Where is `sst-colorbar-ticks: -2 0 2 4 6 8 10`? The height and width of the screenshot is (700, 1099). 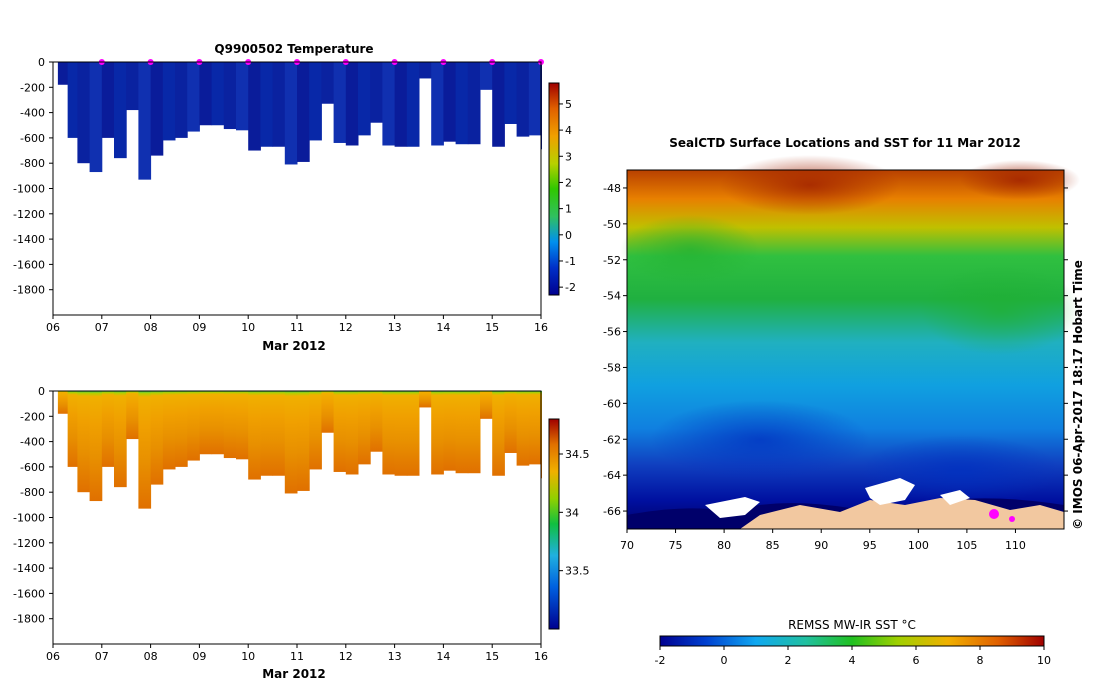
sst-colorbar-ticks: -2 0 2 4 6 8 10 is located at coordinates (853, 656).